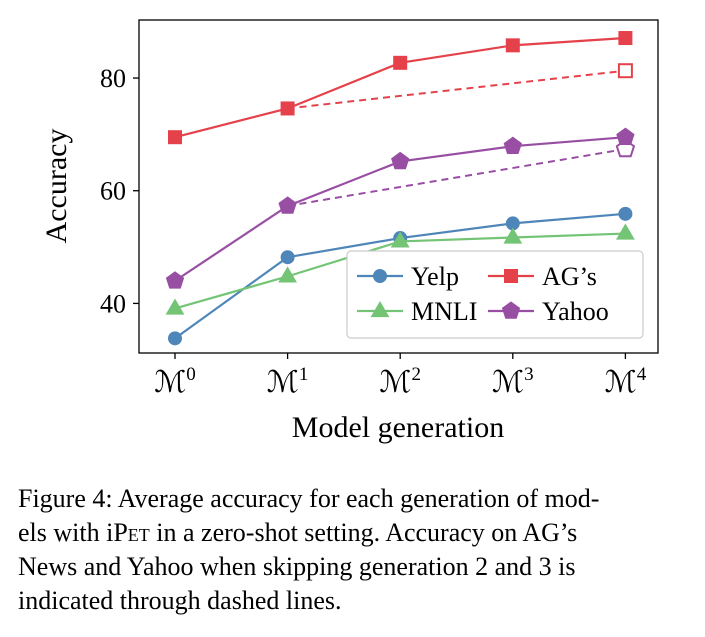 This screenshot has width=705, height=637. What do you see at coordinates (191, 374) in the screenshot?
I see `x-tick-superscript: 0` at bounding box center [191, 374].